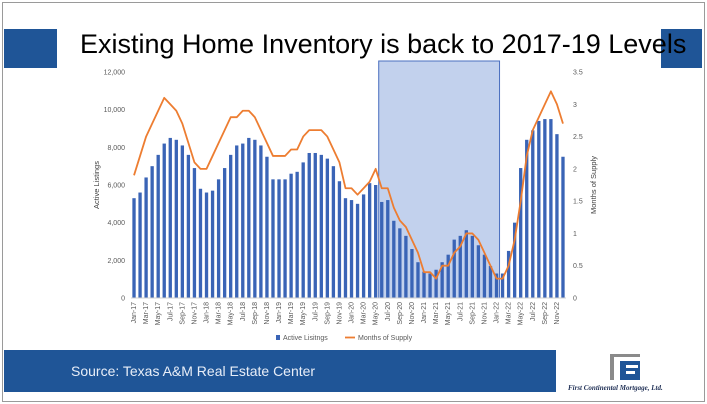  I want to click on y2-tick-label: 2, so click(575, 169).